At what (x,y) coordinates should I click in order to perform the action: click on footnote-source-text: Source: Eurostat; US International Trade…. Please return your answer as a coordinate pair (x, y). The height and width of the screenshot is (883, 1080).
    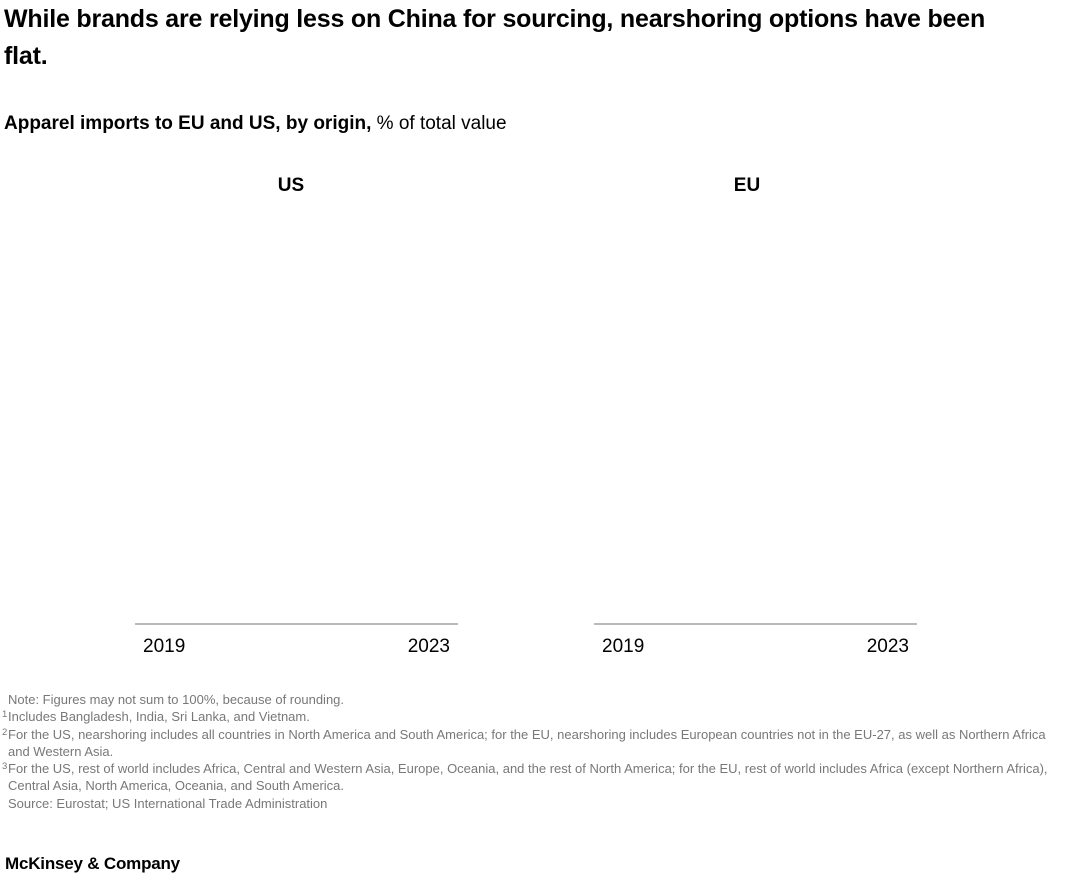
    Looking at the image, I should click on (168, 803).